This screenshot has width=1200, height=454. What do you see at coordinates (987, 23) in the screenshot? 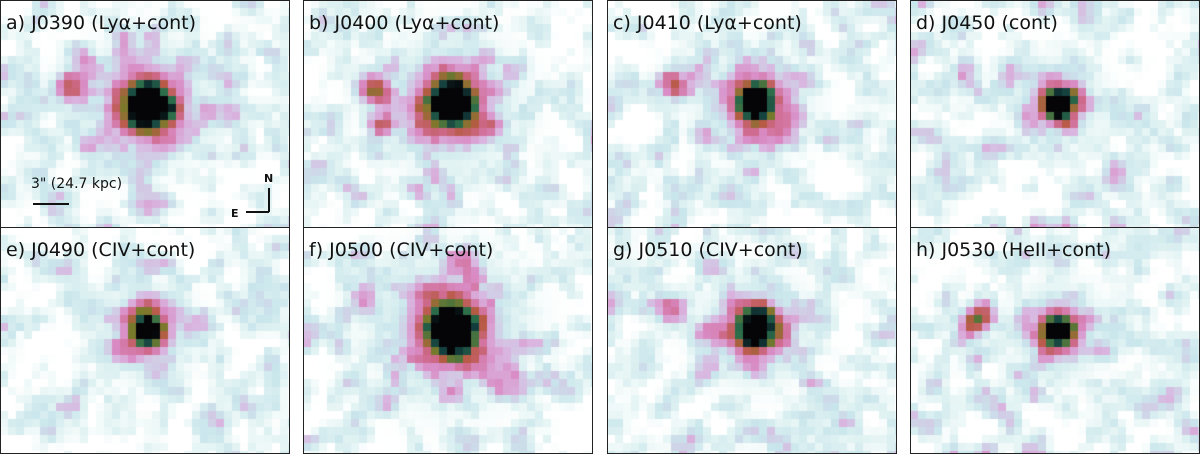
I see `panel-label: d) J0450 (cont)` at bounding box center [987, 23].